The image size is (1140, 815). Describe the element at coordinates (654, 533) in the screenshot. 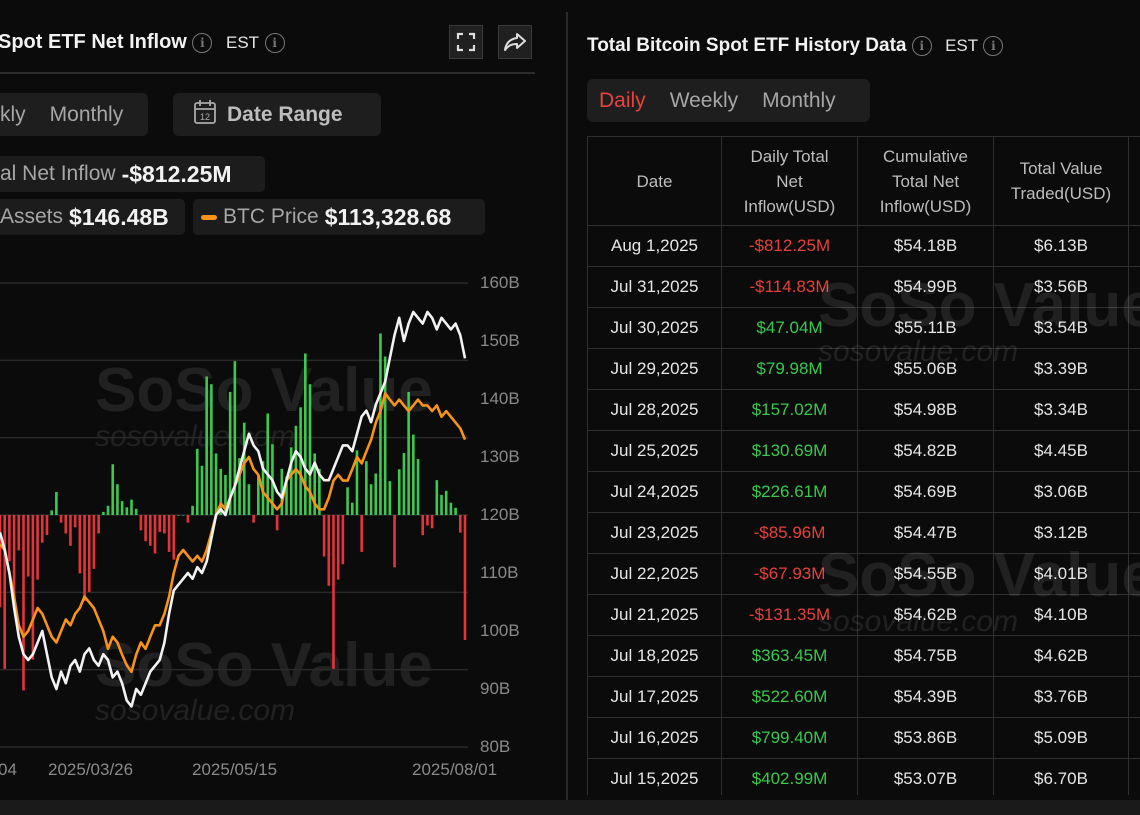

I see `row-date: Jul 23,2025` at that location.